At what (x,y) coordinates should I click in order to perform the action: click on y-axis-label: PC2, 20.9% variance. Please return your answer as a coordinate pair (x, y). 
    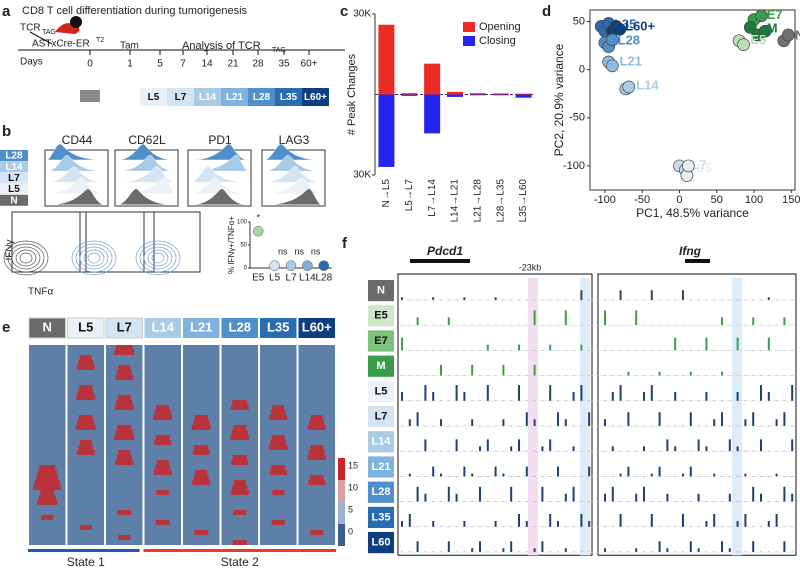
    Looking at the image, I should click on (559, 99).